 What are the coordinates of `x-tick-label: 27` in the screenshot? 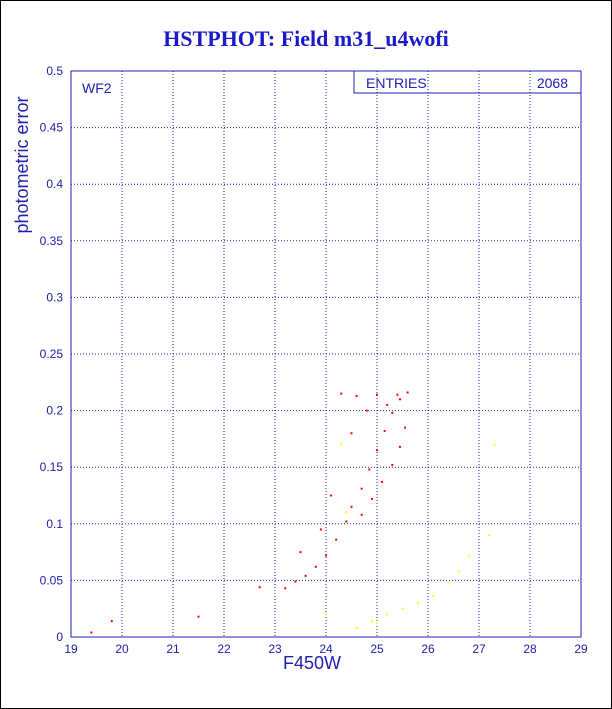 It's located at (479, 649).